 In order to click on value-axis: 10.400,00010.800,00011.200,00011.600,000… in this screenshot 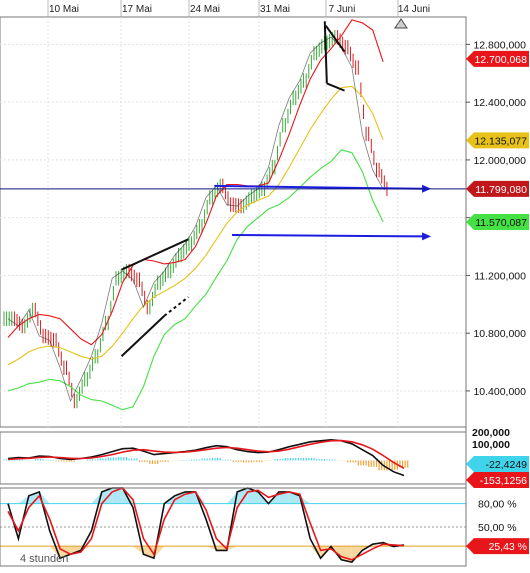, I will do `click(497, 291)`.